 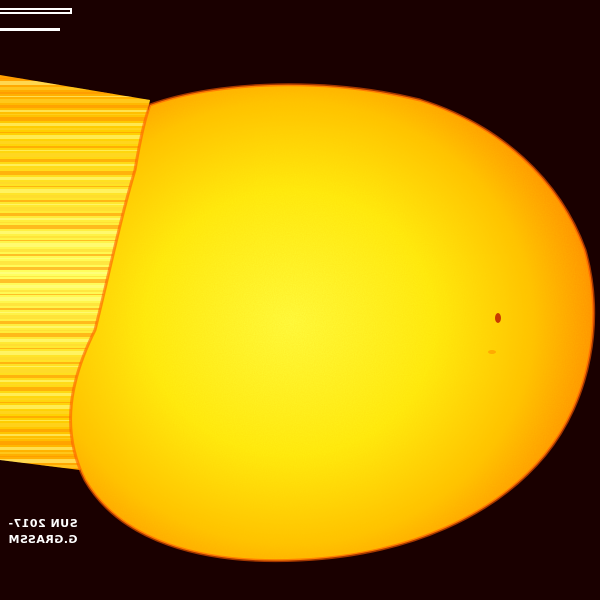 I want to click on caption-frame, so click(x=36, y=11).